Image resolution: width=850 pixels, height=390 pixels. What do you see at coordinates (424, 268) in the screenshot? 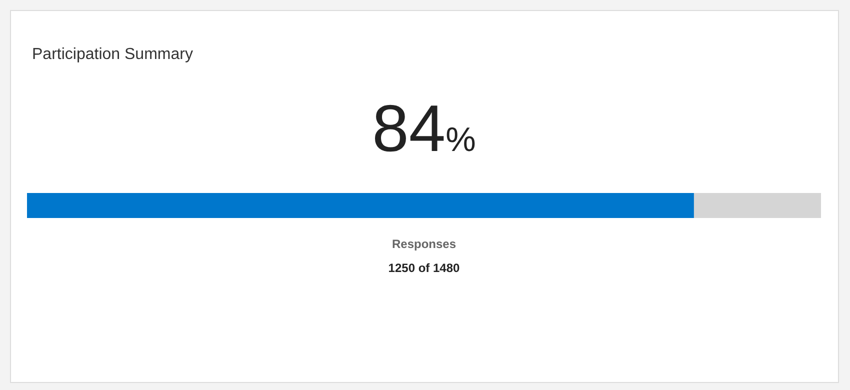
I see `text: 1250 of 1480` at bounding box center [424, 268].